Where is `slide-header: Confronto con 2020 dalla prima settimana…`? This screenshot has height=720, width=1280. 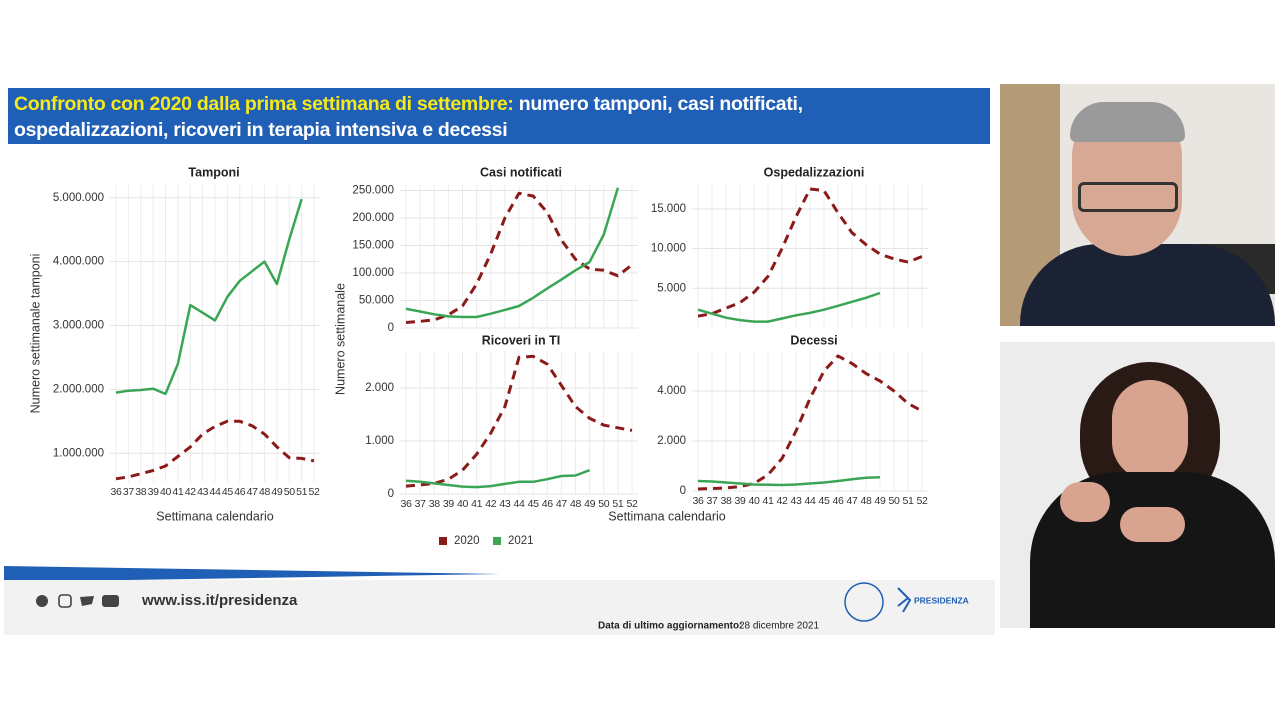
slide-header: Confronto con 2020 dalla prima settimana… is located at coordinates (499, 116).